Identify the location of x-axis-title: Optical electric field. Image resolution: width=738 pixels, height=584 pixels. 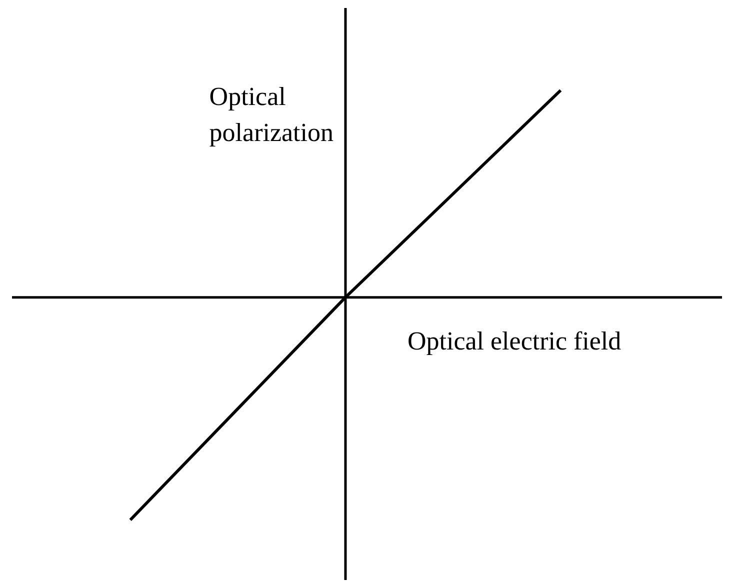
(514, 341).